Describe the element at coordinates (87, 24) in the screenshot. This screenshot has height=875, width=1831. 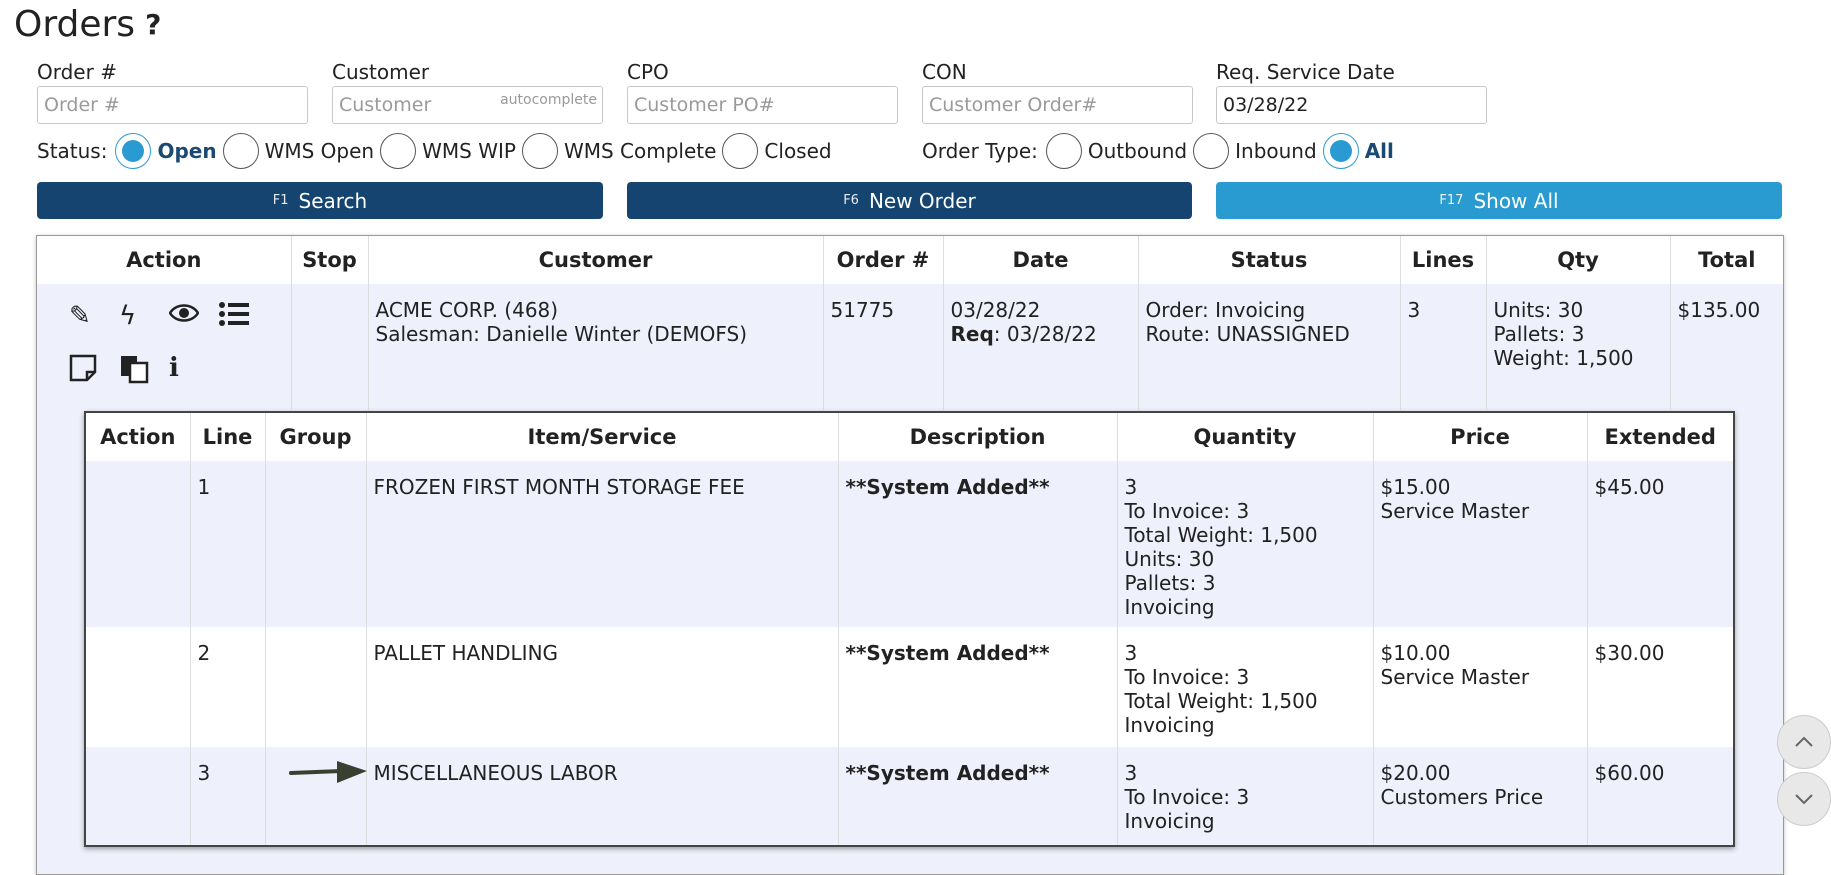
I see `page-title: Orders?` at that location.